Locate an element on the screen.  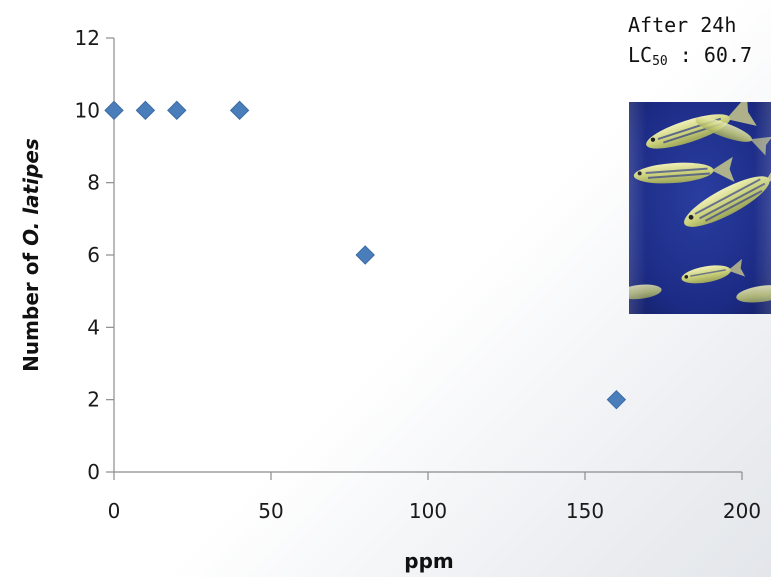
y-tick-label: 8 is located at coordinates (93, 183).